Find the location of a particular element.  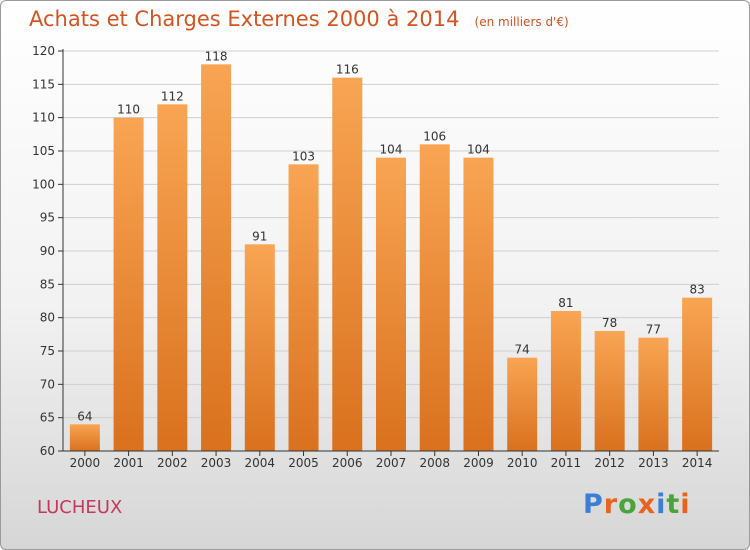

y-tick-label: 80 is located at coordinates (47, 318).